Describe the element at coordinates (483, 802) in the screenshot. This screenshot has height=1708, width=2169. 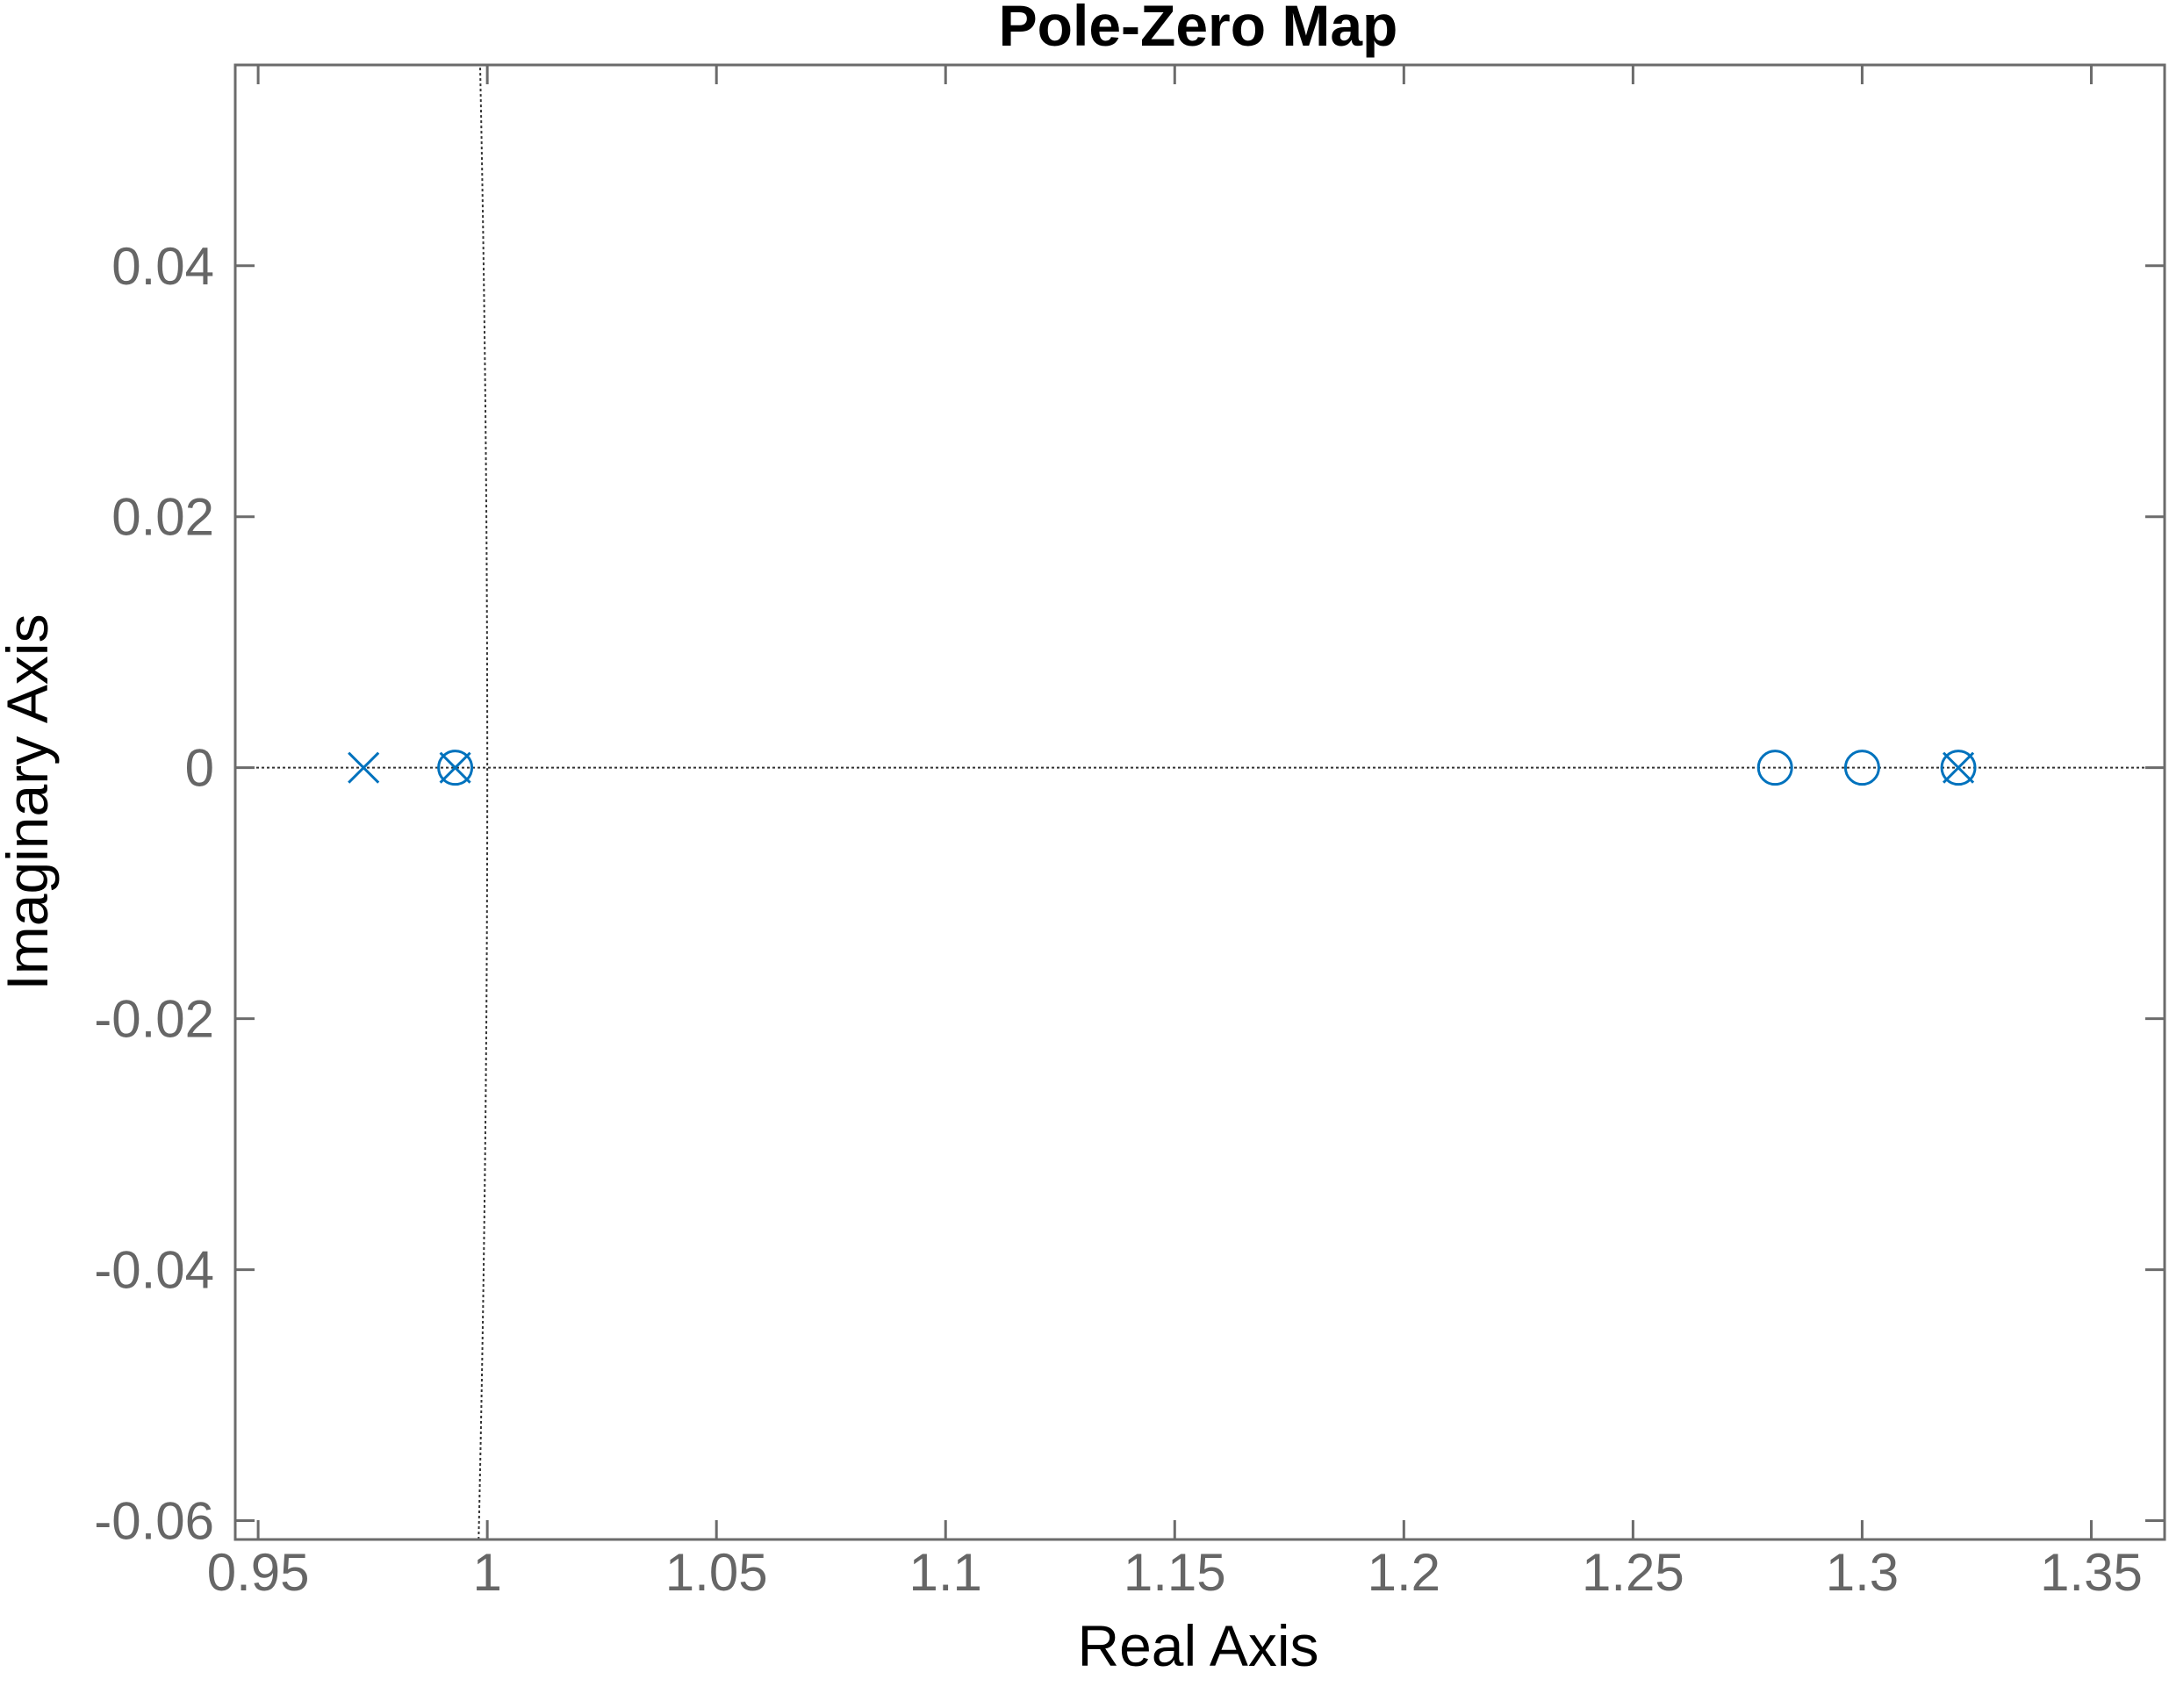
I see `unit-circle-line` at that location.